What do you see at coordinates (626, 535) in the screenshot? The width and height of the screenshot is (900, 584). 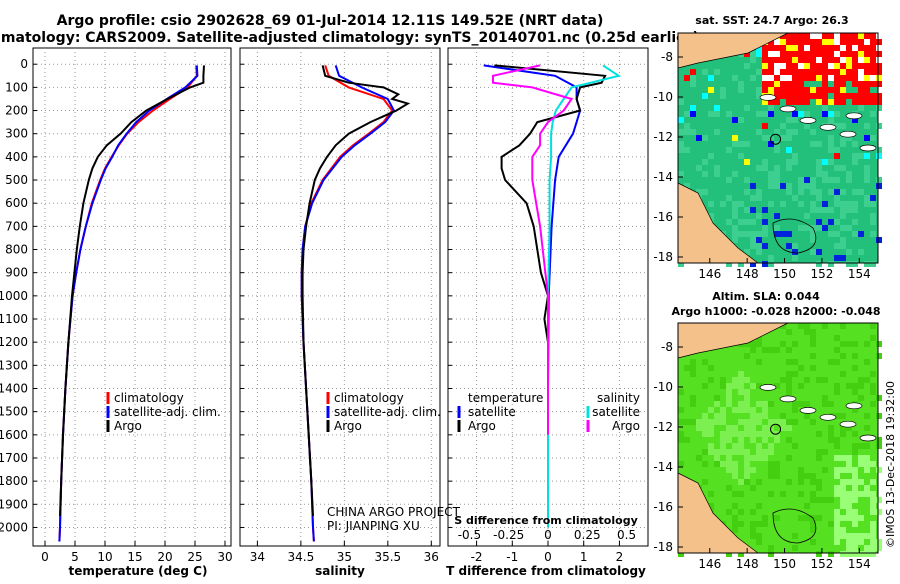 I see `s-diff-tick-label: 0.5` at bounding box center [626, 535].